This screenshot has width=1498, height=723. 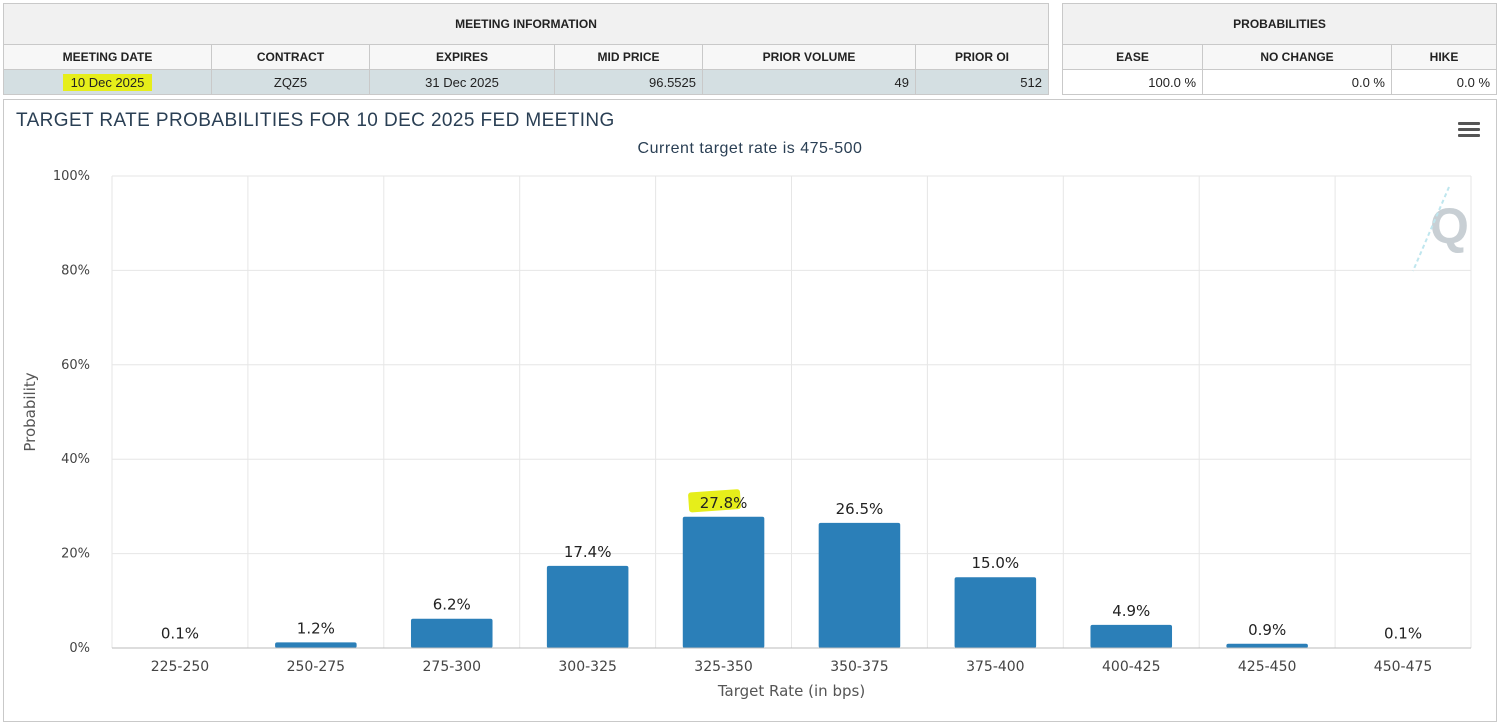 What do you see at coordinates (75, 459) in the screenshot?
I see `y-tick-label: 40%` at bounding box center [75, 459].